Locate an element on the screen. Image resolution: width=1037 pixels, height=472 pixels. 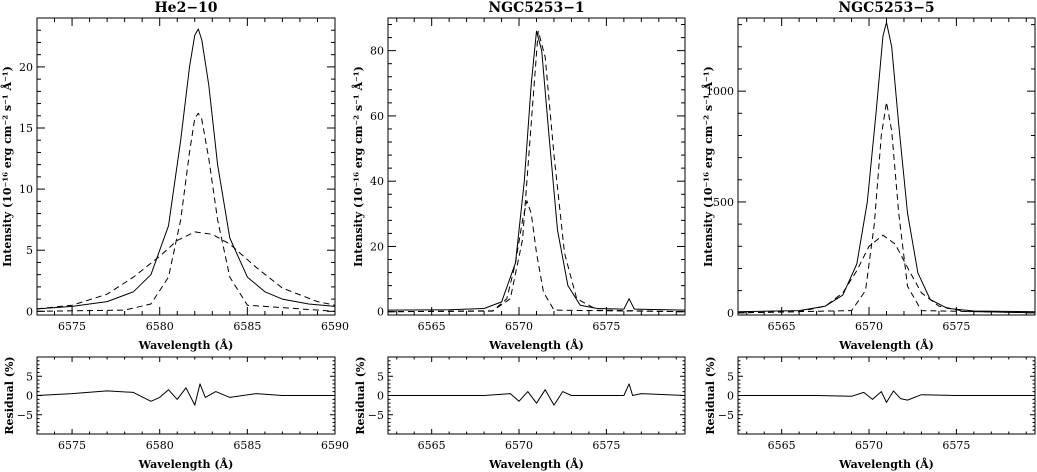
y-tick-label: 10 is located at coordinates (26, 189).